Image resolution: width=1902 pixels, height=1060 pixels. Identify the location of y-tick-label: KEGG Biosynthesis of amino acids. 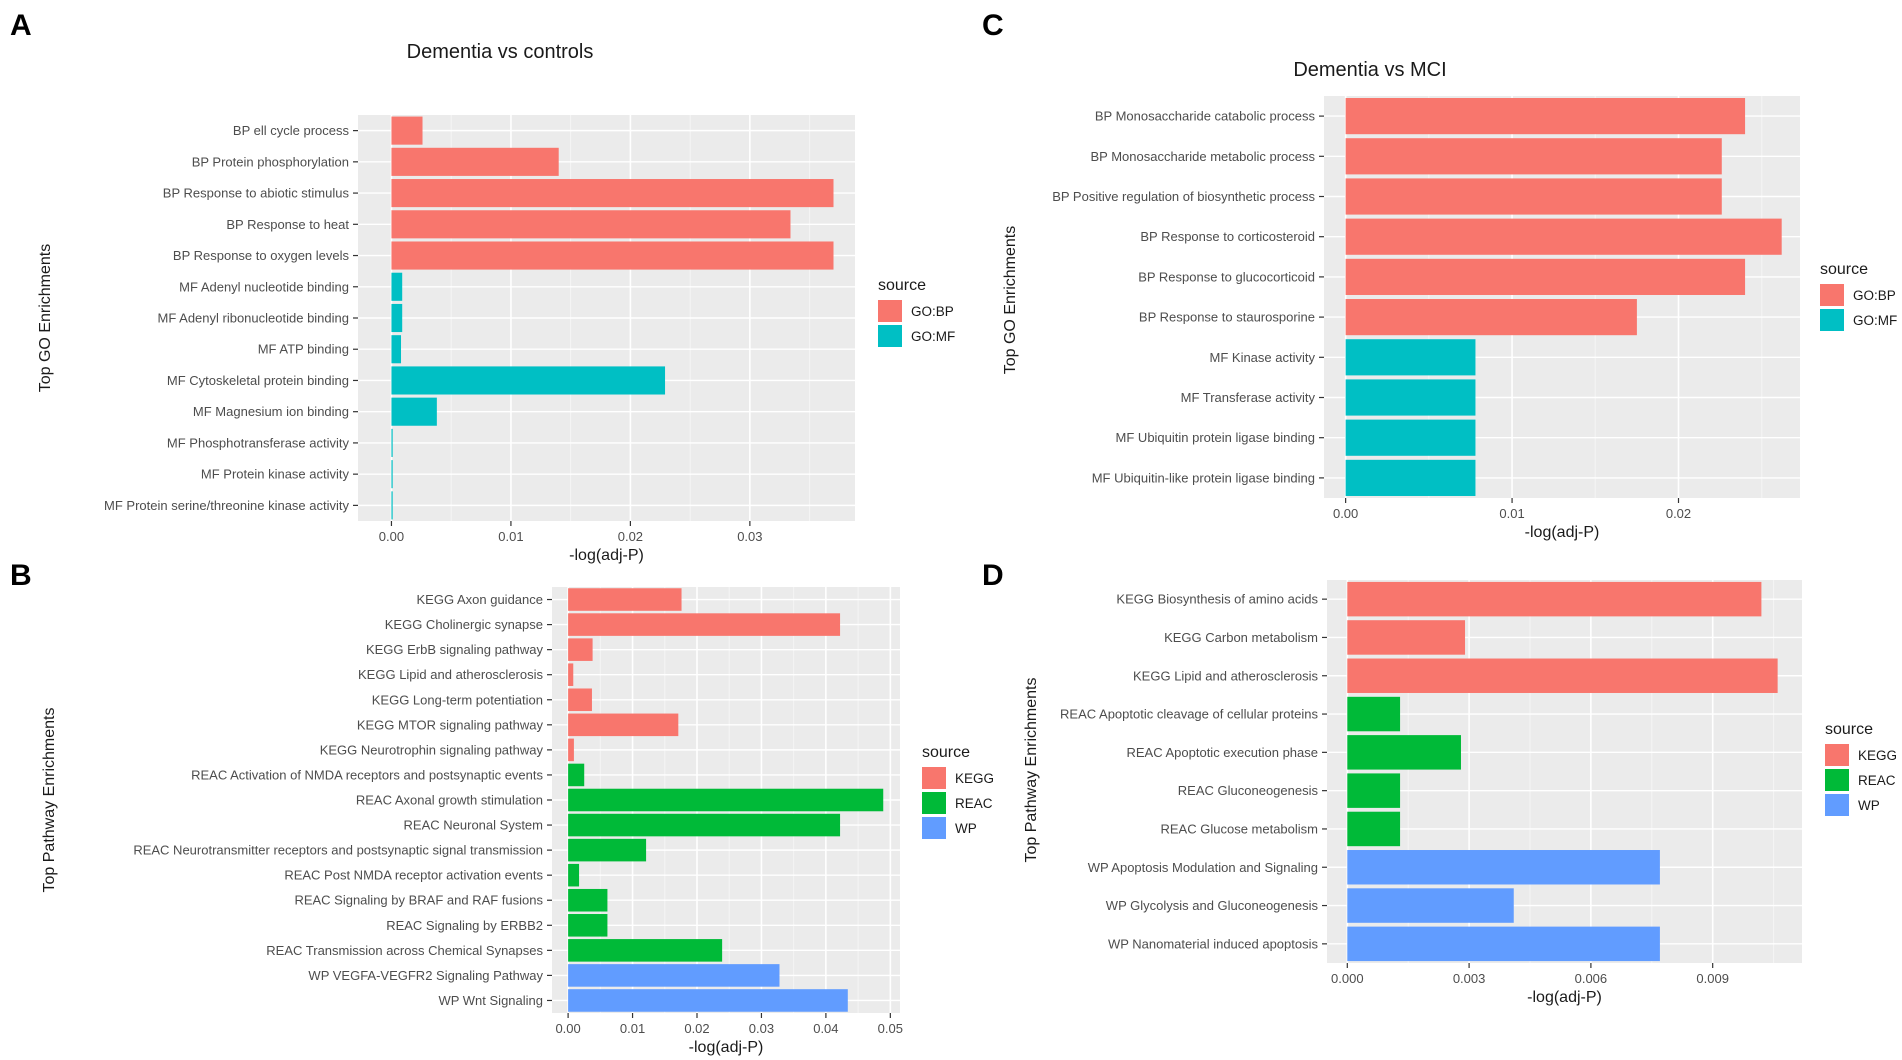
(1217, 599).